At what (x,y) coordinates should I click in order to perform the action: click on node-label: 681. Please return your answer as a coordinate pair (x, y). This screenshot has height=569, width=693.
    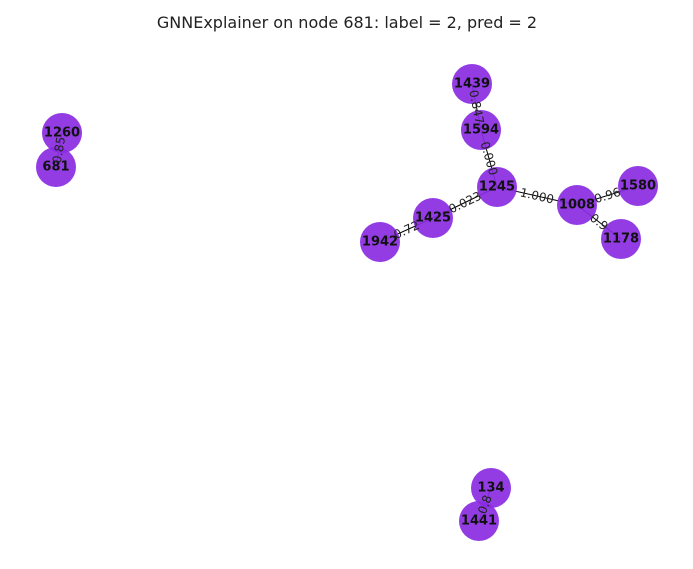
    Looking at the image, I should click on (55, 167).